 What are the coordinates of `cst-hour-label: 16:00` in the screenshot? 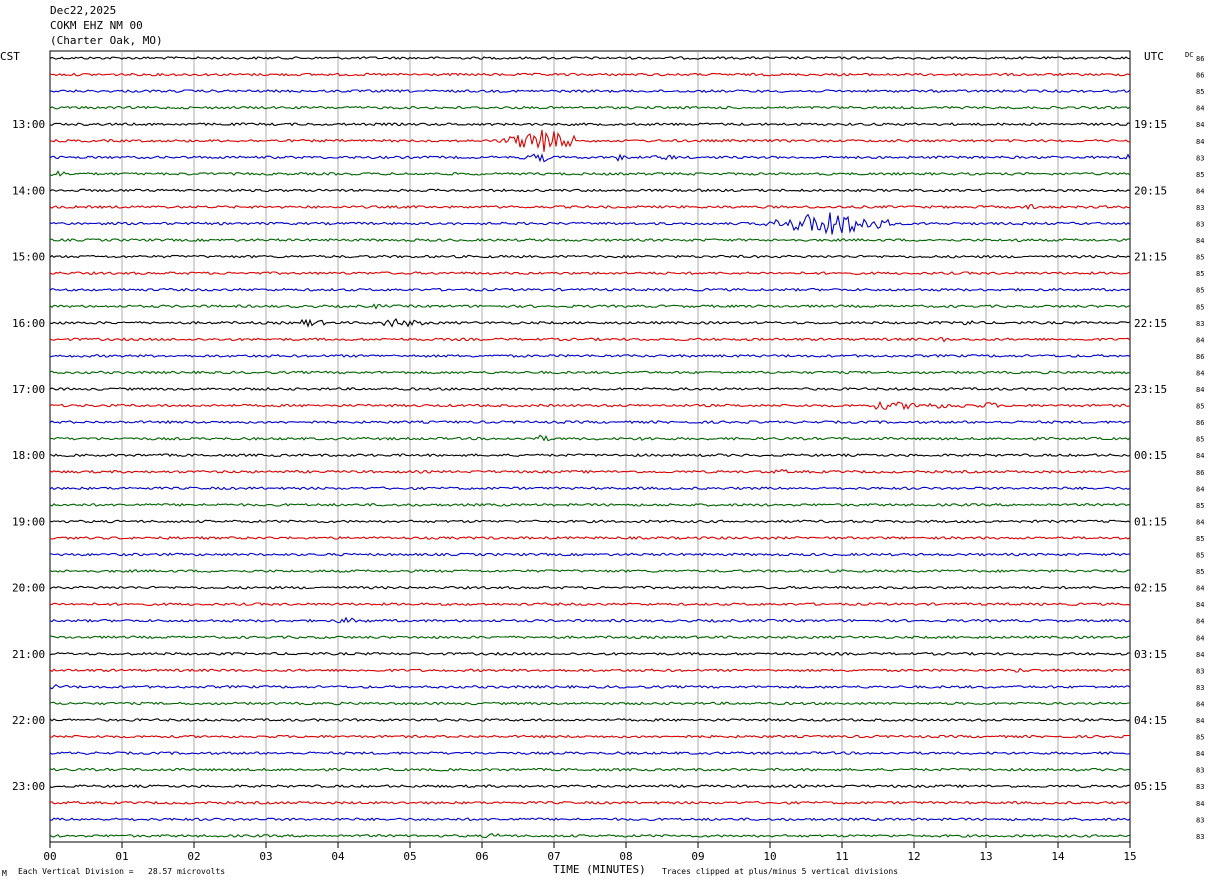 It's located at (28, 323).